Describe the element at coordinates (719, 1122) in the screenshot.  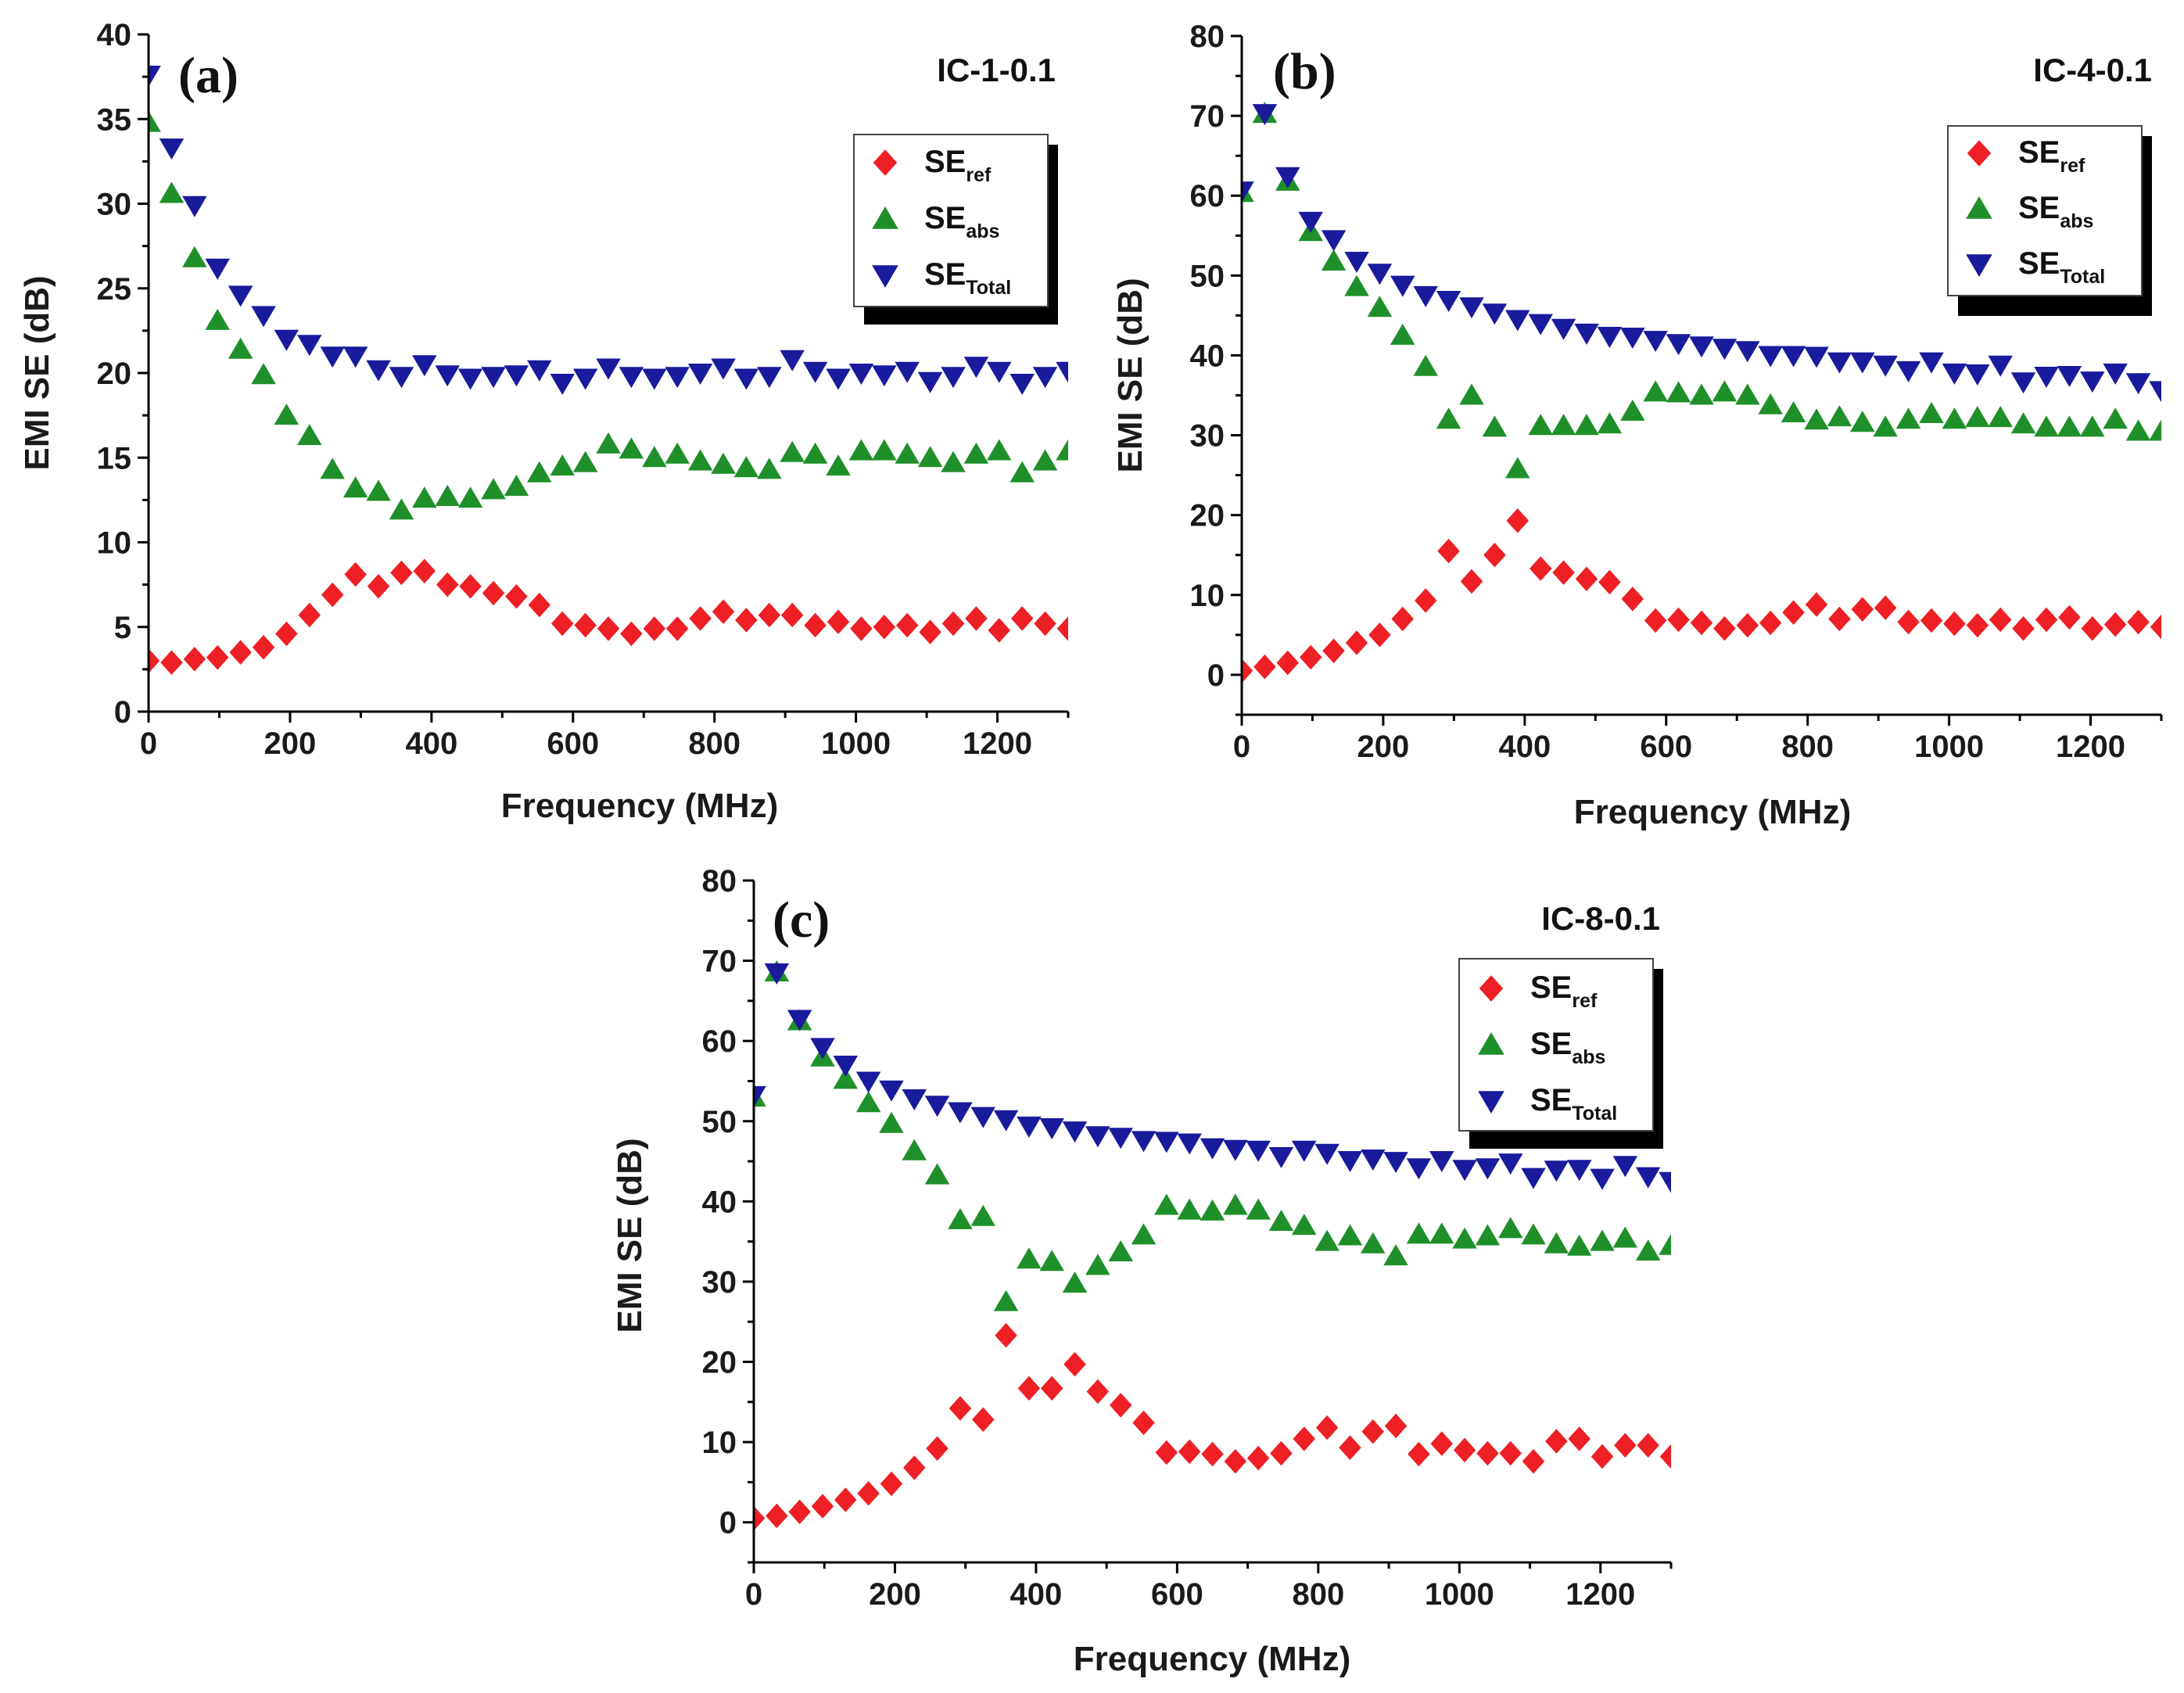
I see `y-tick-label: 50` at that location.